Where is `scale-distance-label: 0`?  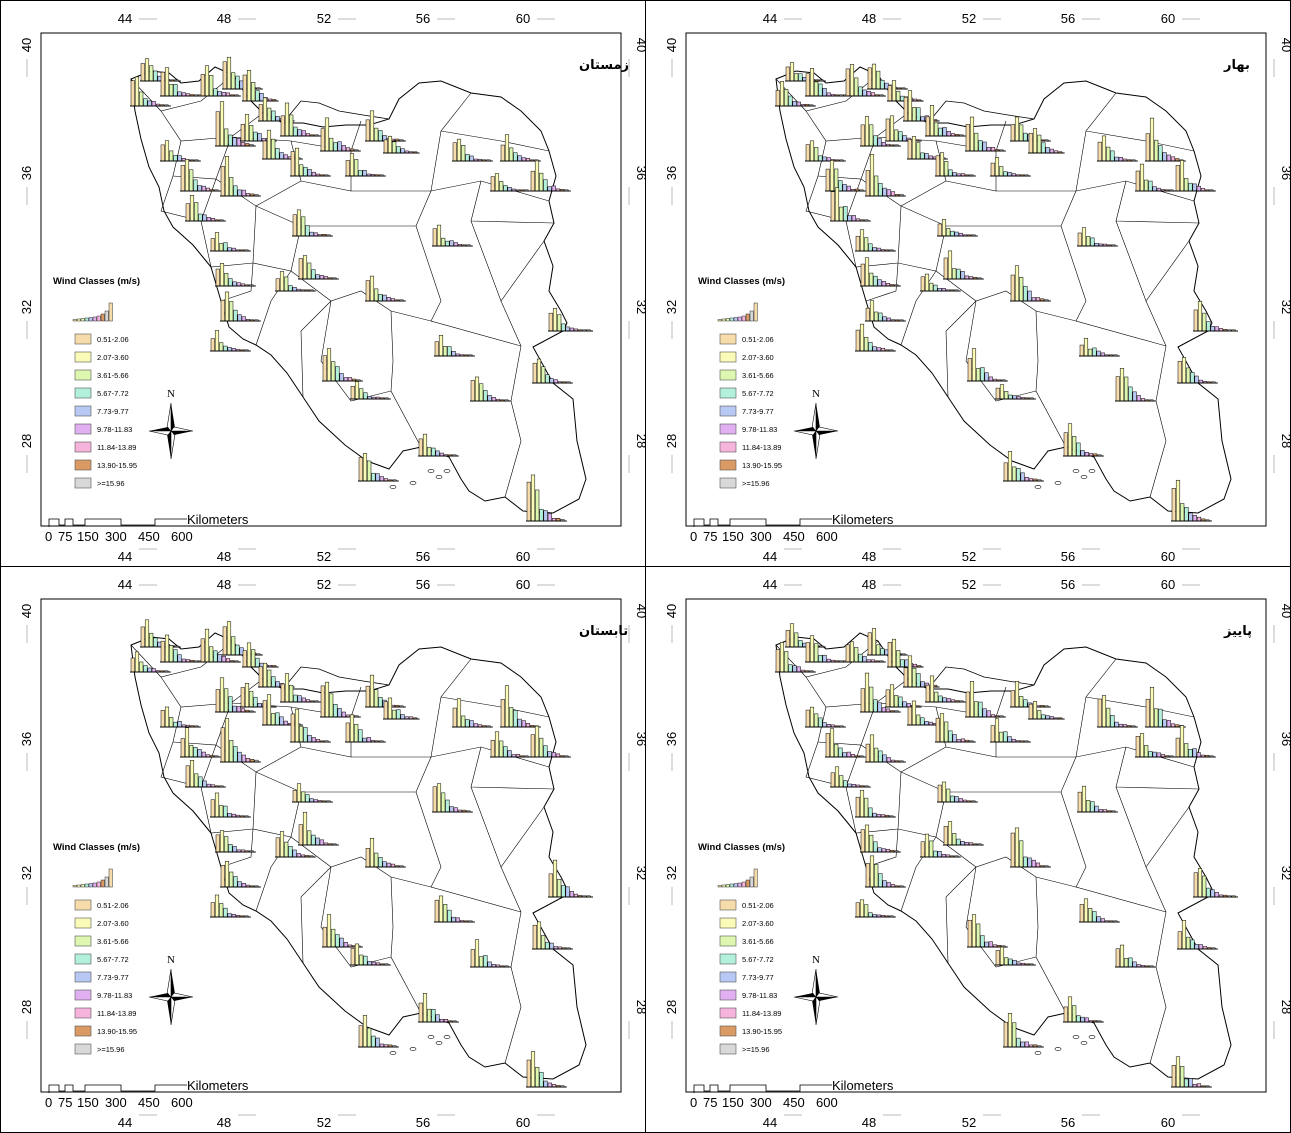
scale-distance-label: 0 is located at coordinates (48, 1102).